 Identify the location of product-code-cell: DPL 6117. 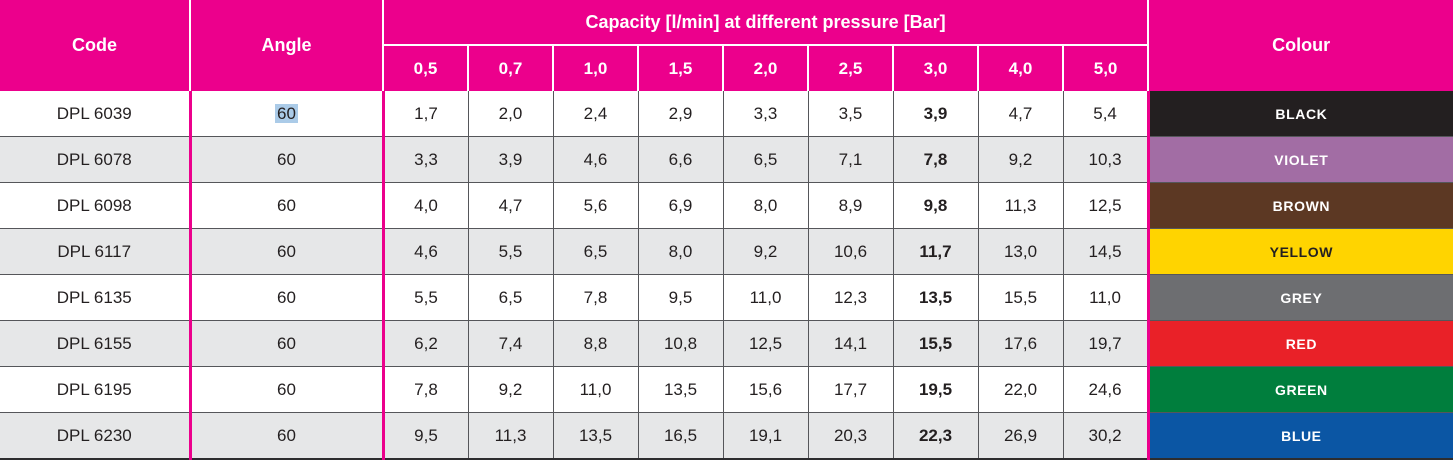
(96, 251).